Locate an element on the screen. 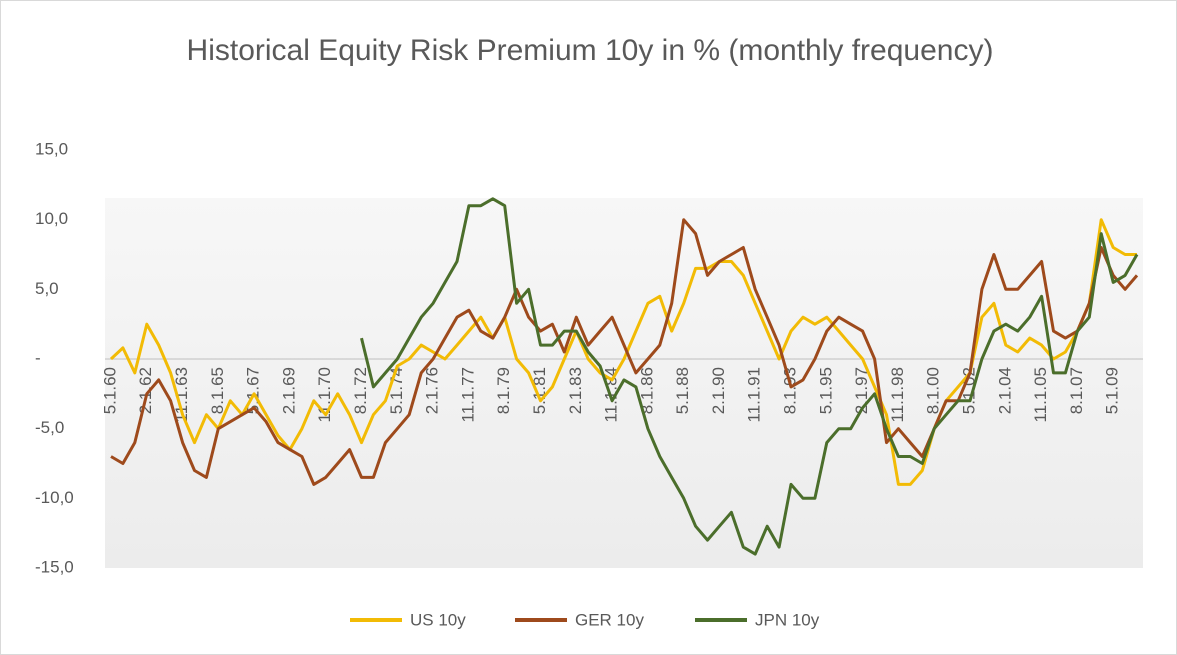 Image resolution: width=1177 pixels, height=655 pixels. x-tick-label: 8.1.07 is located at coordinates (1076, 390).